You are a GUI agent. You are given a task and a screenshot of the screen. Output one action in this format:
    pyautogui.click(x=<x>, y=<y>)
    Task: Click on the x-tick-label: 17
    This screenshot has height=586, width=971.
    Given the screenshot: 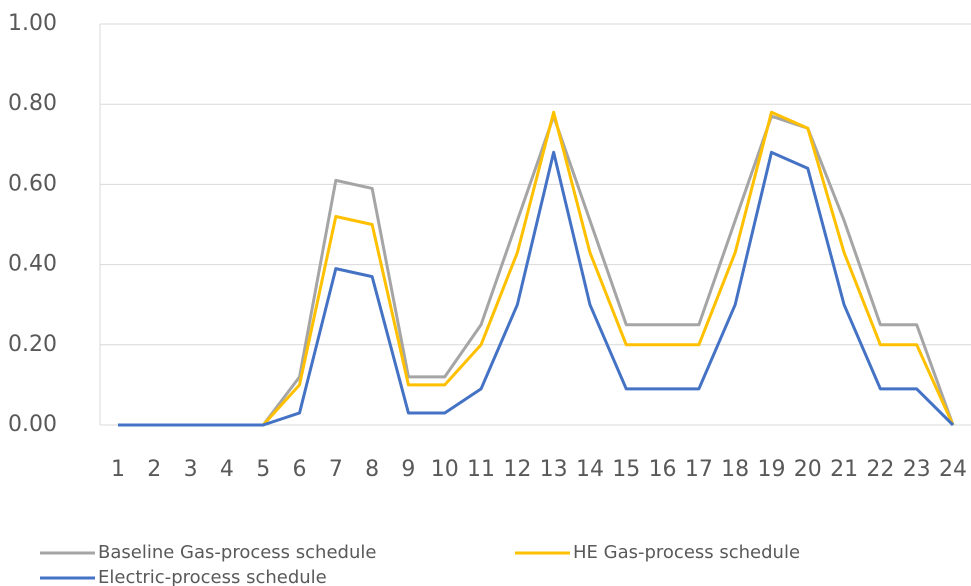 What is the action you would take?
    pyautogui.click(x=699, y=469)
    